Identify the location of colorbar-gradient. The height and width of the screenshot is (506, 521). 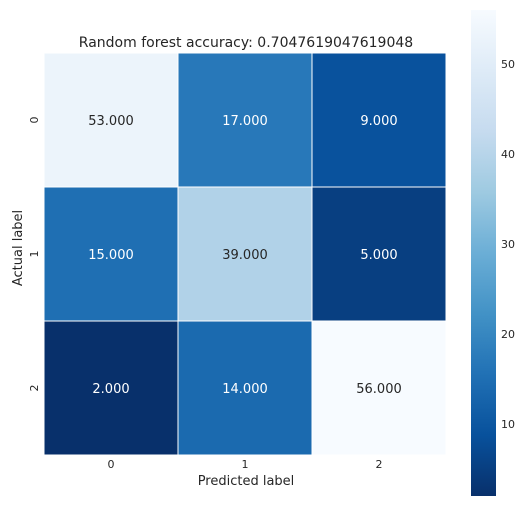
(483, 253).